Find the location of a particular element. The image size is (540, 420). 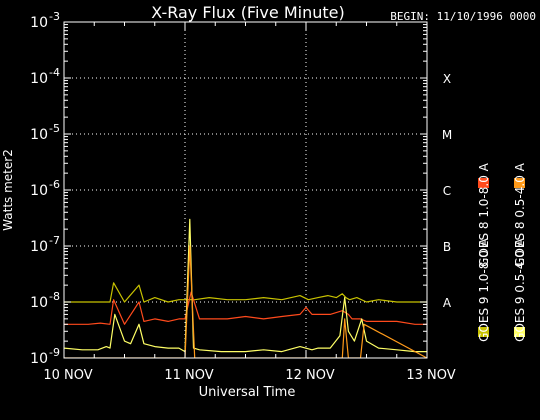

flare-class-label: X is located at coordinates (447, 79).